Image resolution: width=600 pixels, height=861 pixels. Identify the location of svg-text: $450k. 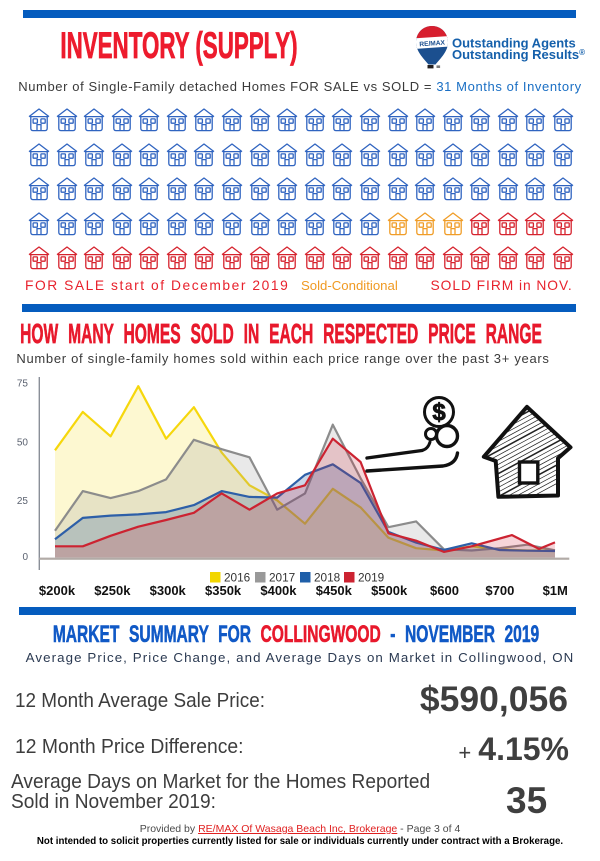
(334, 590).